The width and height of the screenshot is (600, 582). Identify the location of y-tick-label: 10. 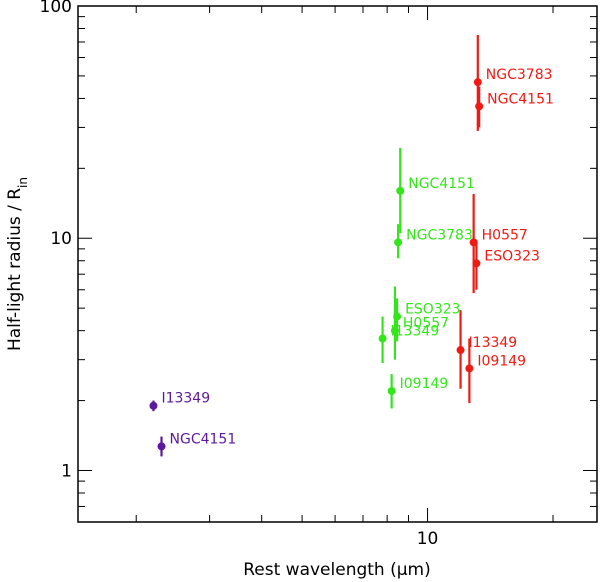
(61, 239).